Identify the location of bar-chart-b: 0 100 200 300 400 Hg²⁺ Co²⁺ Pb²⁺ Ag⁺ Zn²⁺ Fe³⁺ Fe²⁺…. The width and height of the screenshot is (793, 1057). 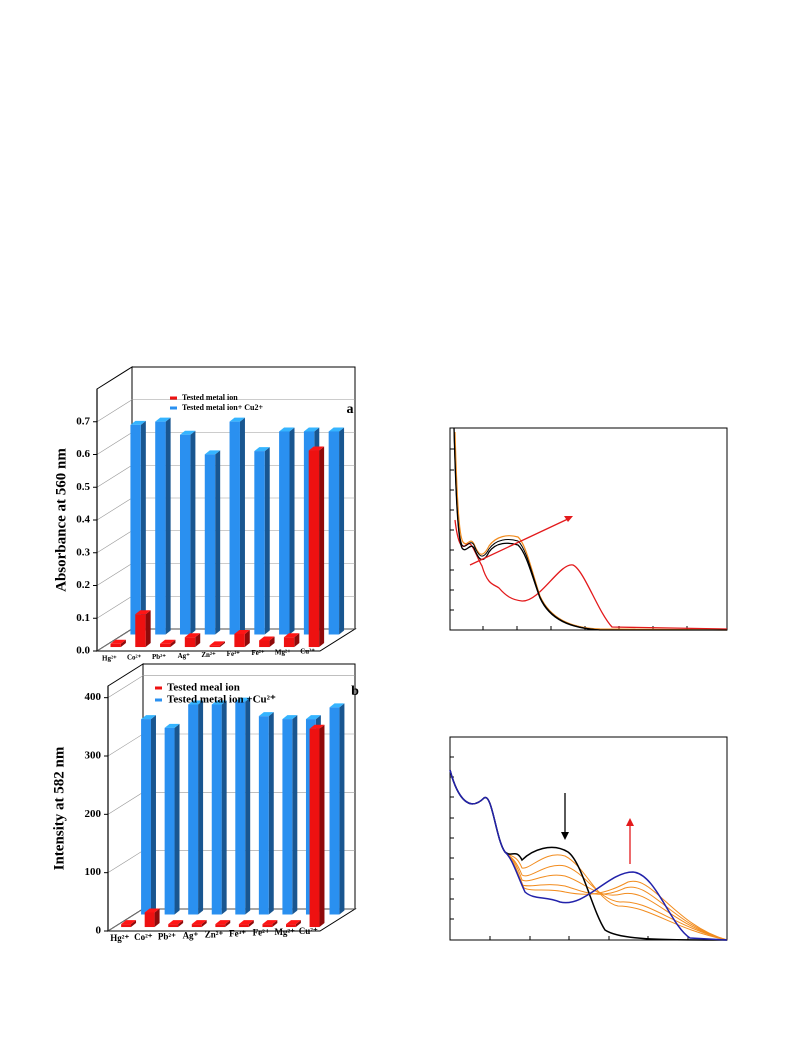
(205, 803).